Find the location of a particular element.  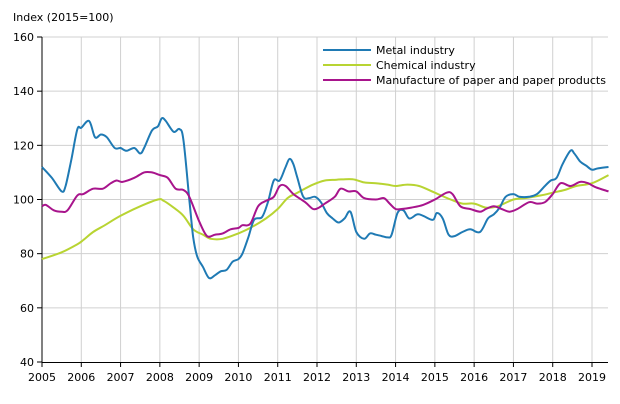

x-tick-label: 2014 is located at coordinates (396, 377).